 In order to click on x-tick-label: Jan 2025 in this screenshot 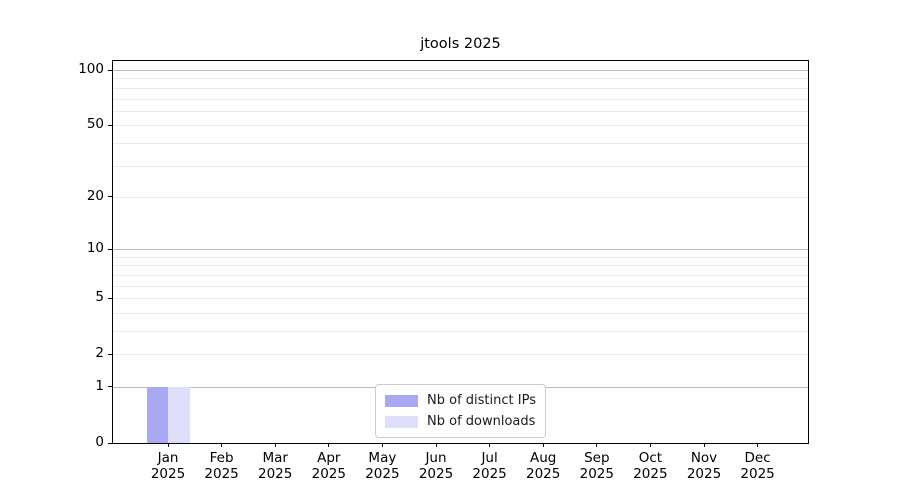, I will do `click(168, 466)`.